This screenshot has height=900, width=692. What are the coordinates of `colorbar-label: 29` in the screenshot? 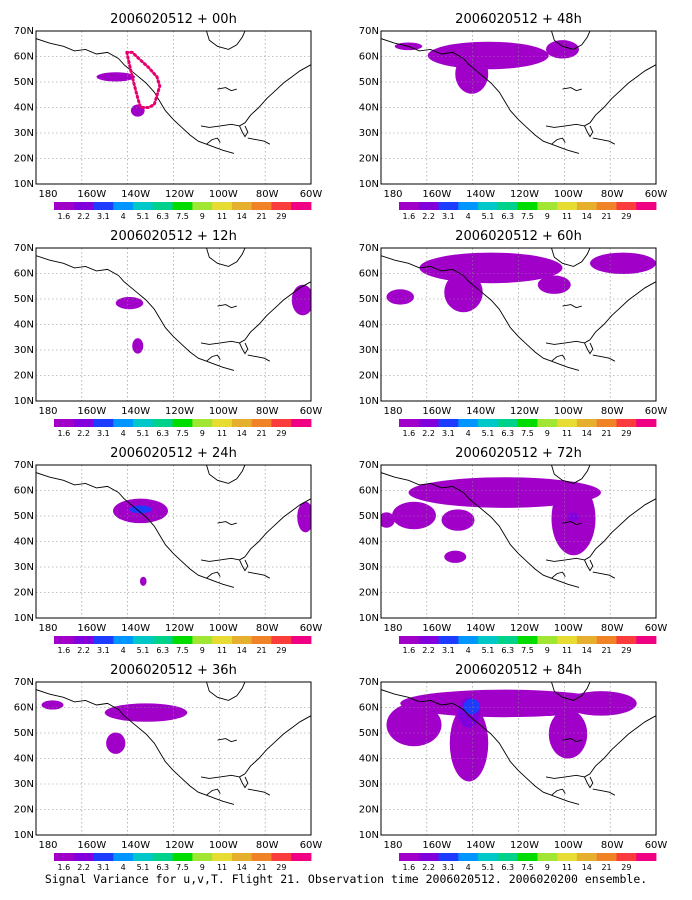 It's located at (281, 433).